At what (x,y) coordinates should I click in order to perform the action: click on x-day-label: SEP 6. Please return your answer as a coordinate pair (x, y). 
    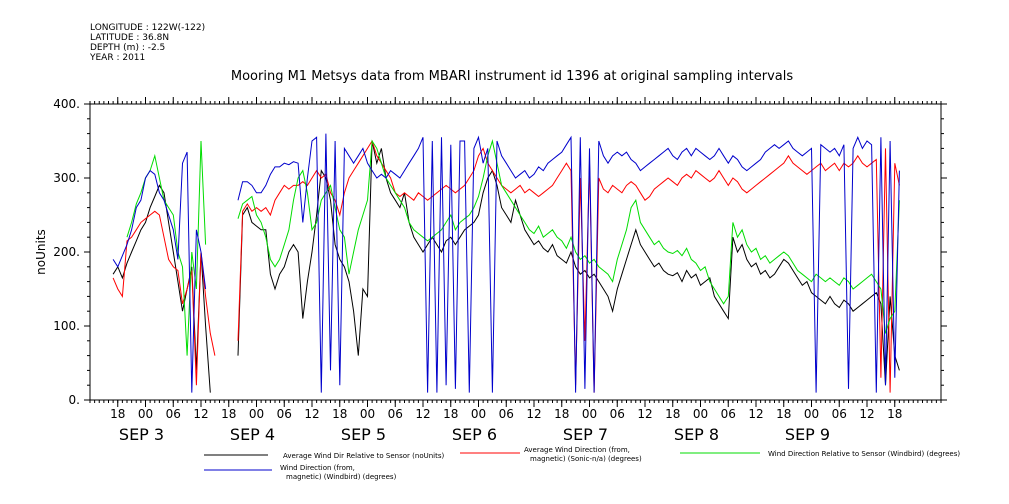
    Looking at the image, I should click on (474, 434).